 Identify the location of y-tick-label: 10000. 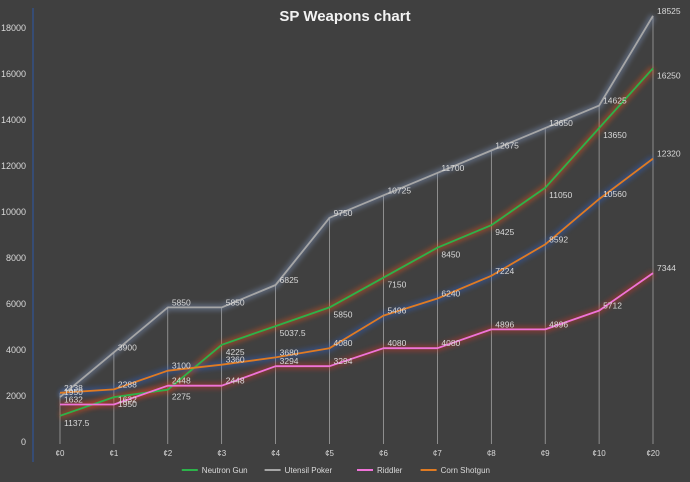
(13, 212).